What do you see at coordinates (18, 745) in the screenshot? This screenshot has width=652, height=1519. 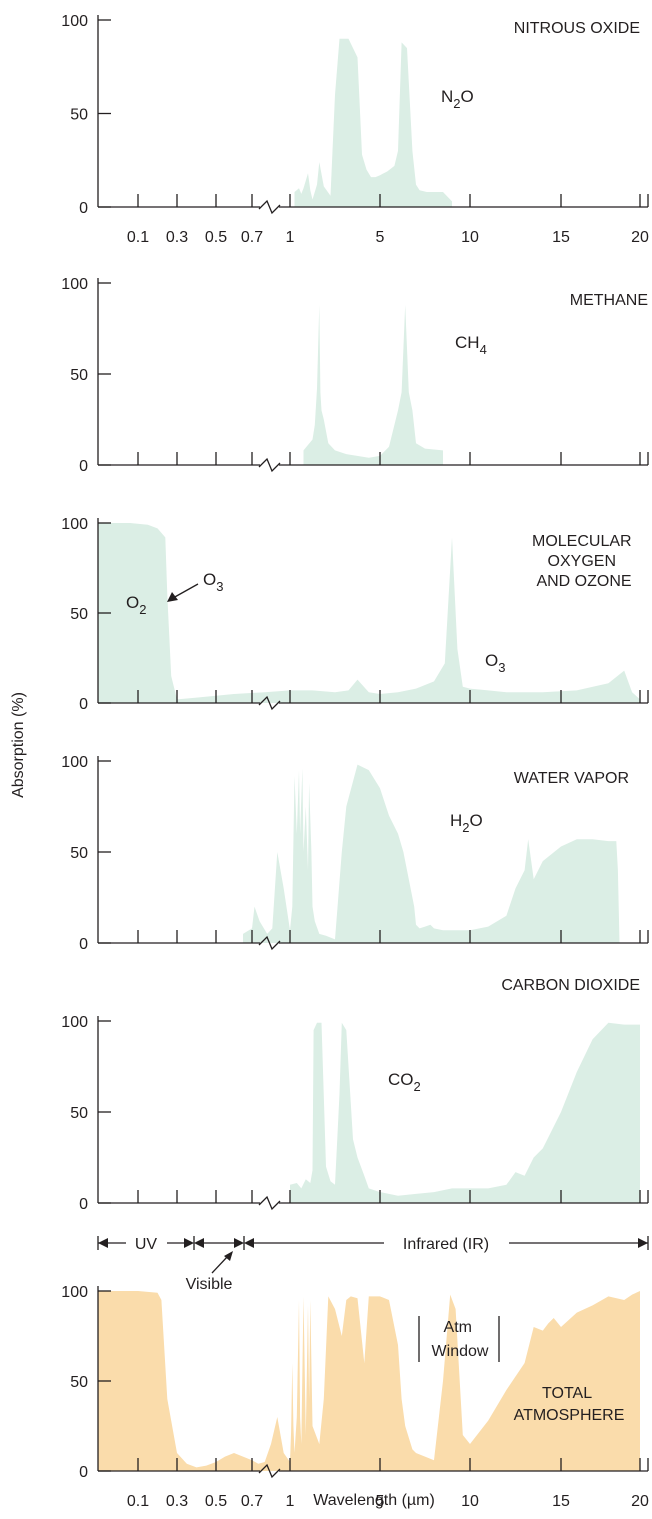 I see `y-axis-title: Absorption (%)` at bounding box center [18, 745].